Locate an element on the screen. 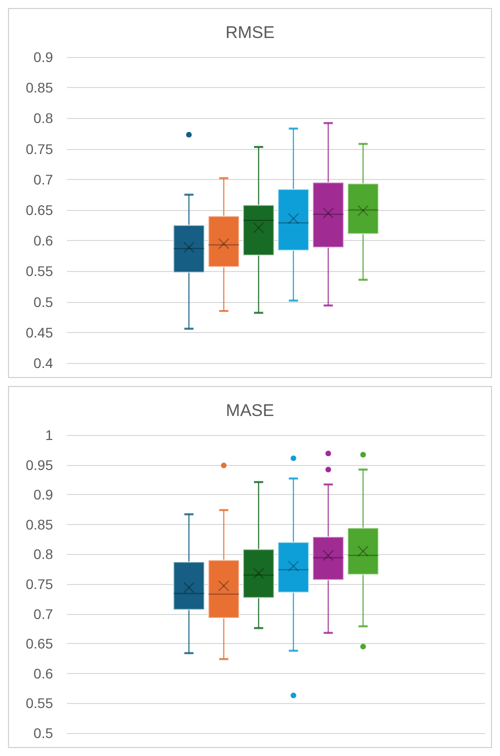 Image resolution: width=500 pixels, height=756 pixels. y-tick-label: 0.45 is located at coordinates (40, 332).